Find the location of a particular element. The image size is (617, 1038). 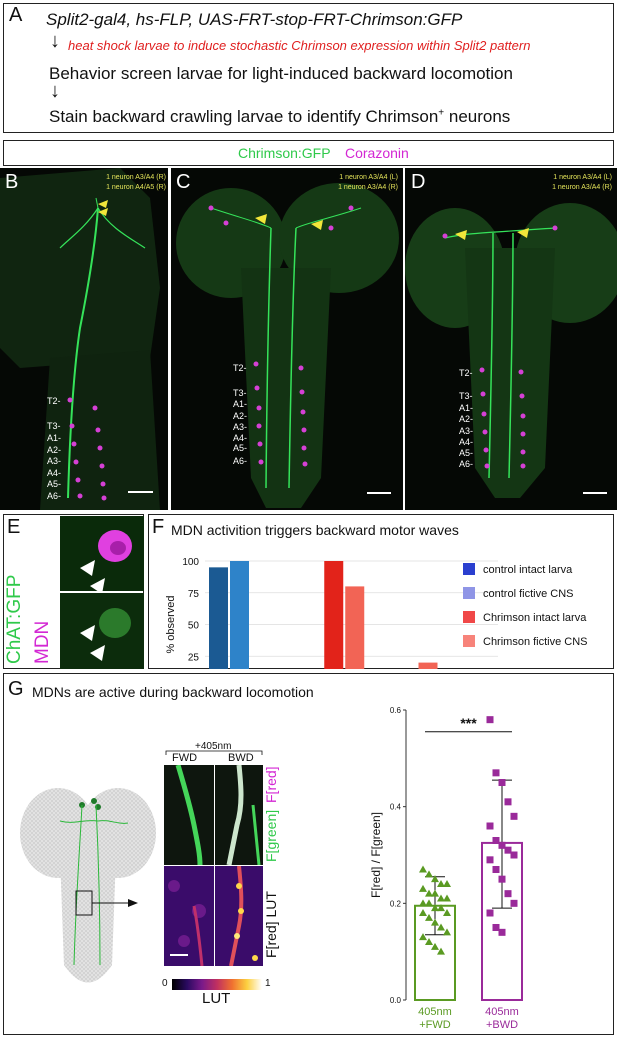

panel-e-top-svg is located at coordinates (106, 560).